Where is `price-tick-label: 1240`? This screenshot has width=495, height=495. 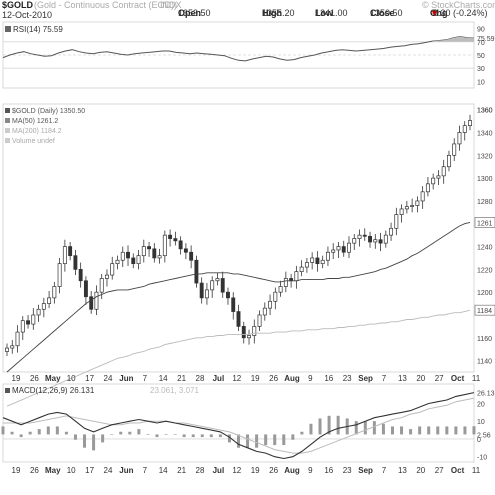
price-tick-label: 1240 is located at coordinates (485, 248).